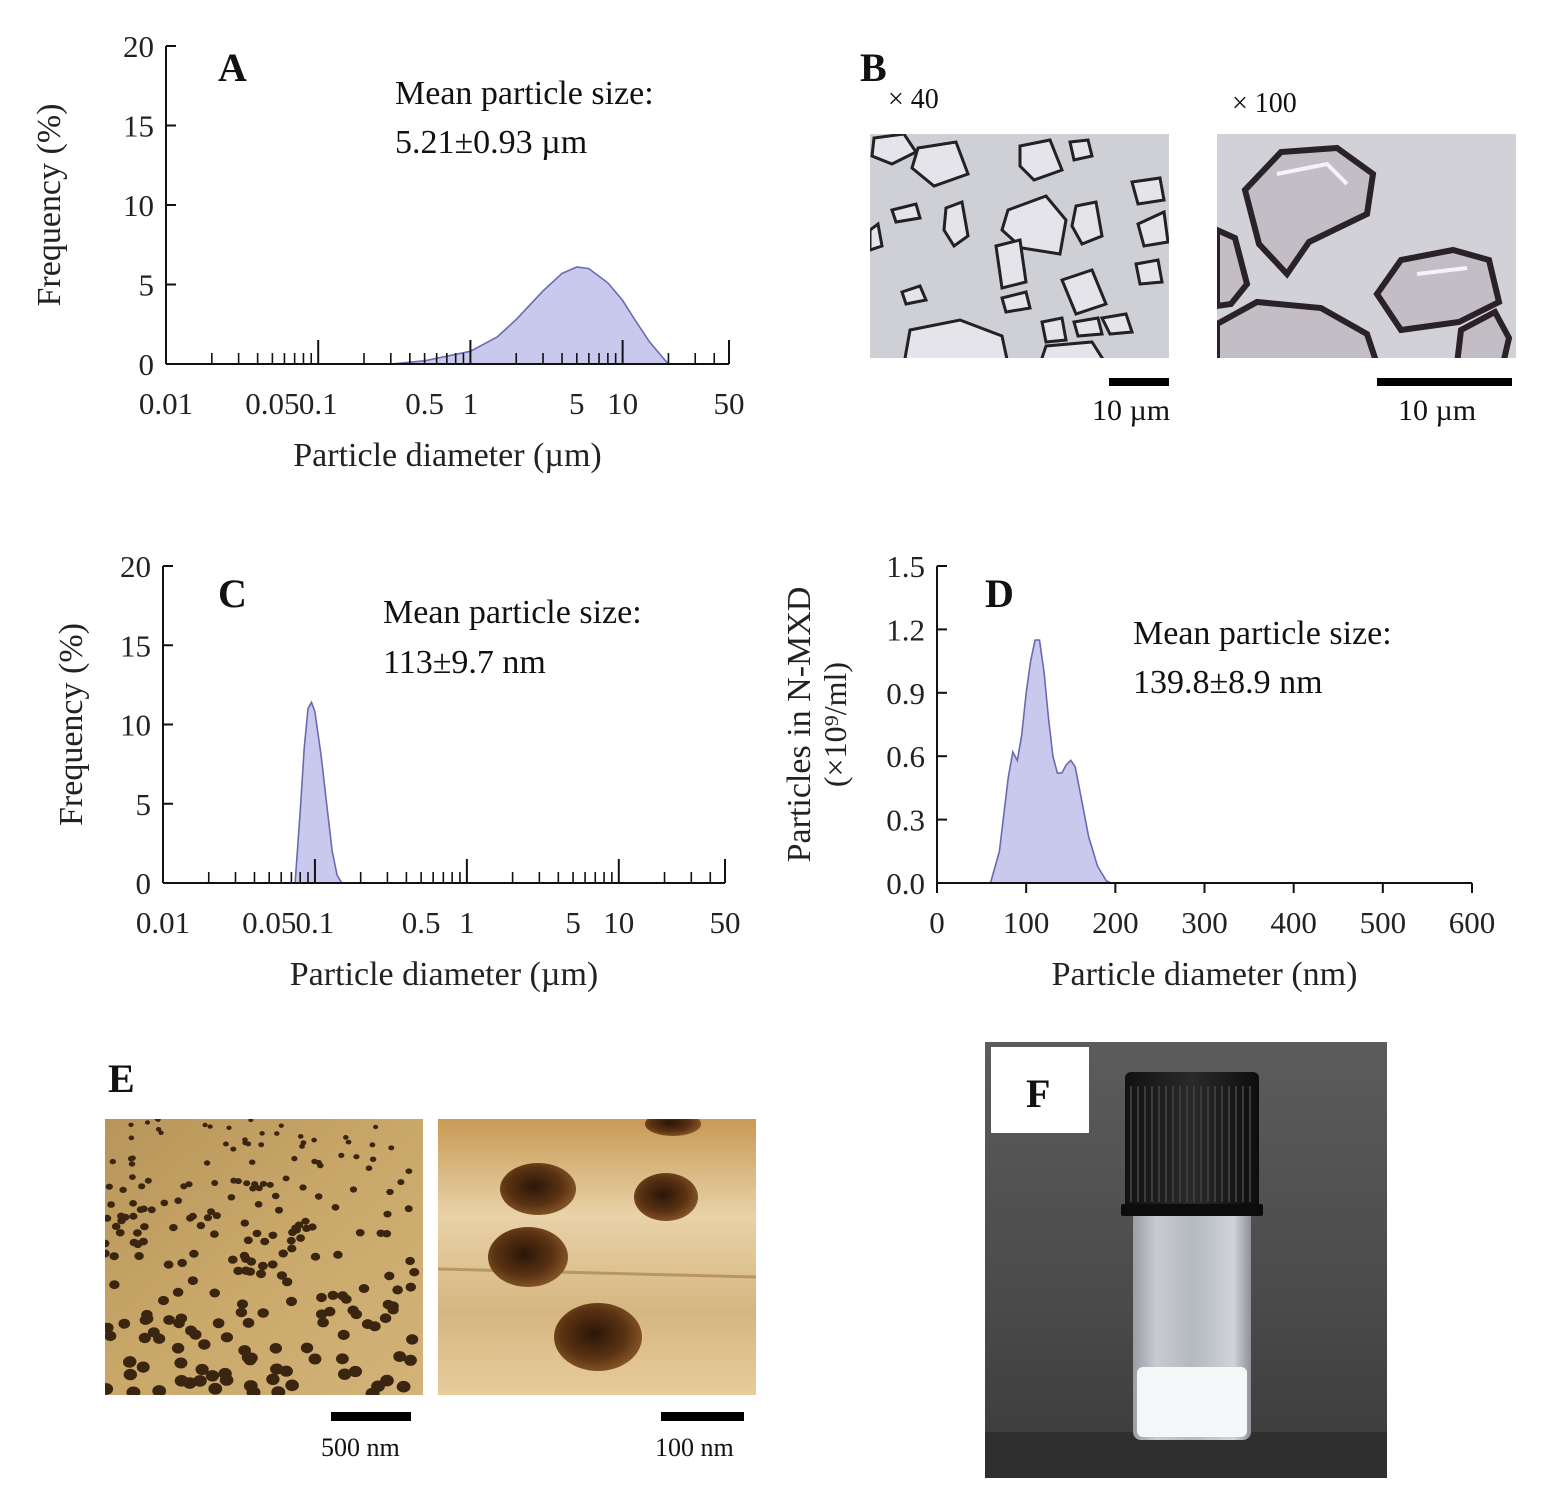 This screenshot has width=1543, height=1501. Describe the element at coordinates (232, 593) in the screenshot. I see `panel-label-c: C` at that location.